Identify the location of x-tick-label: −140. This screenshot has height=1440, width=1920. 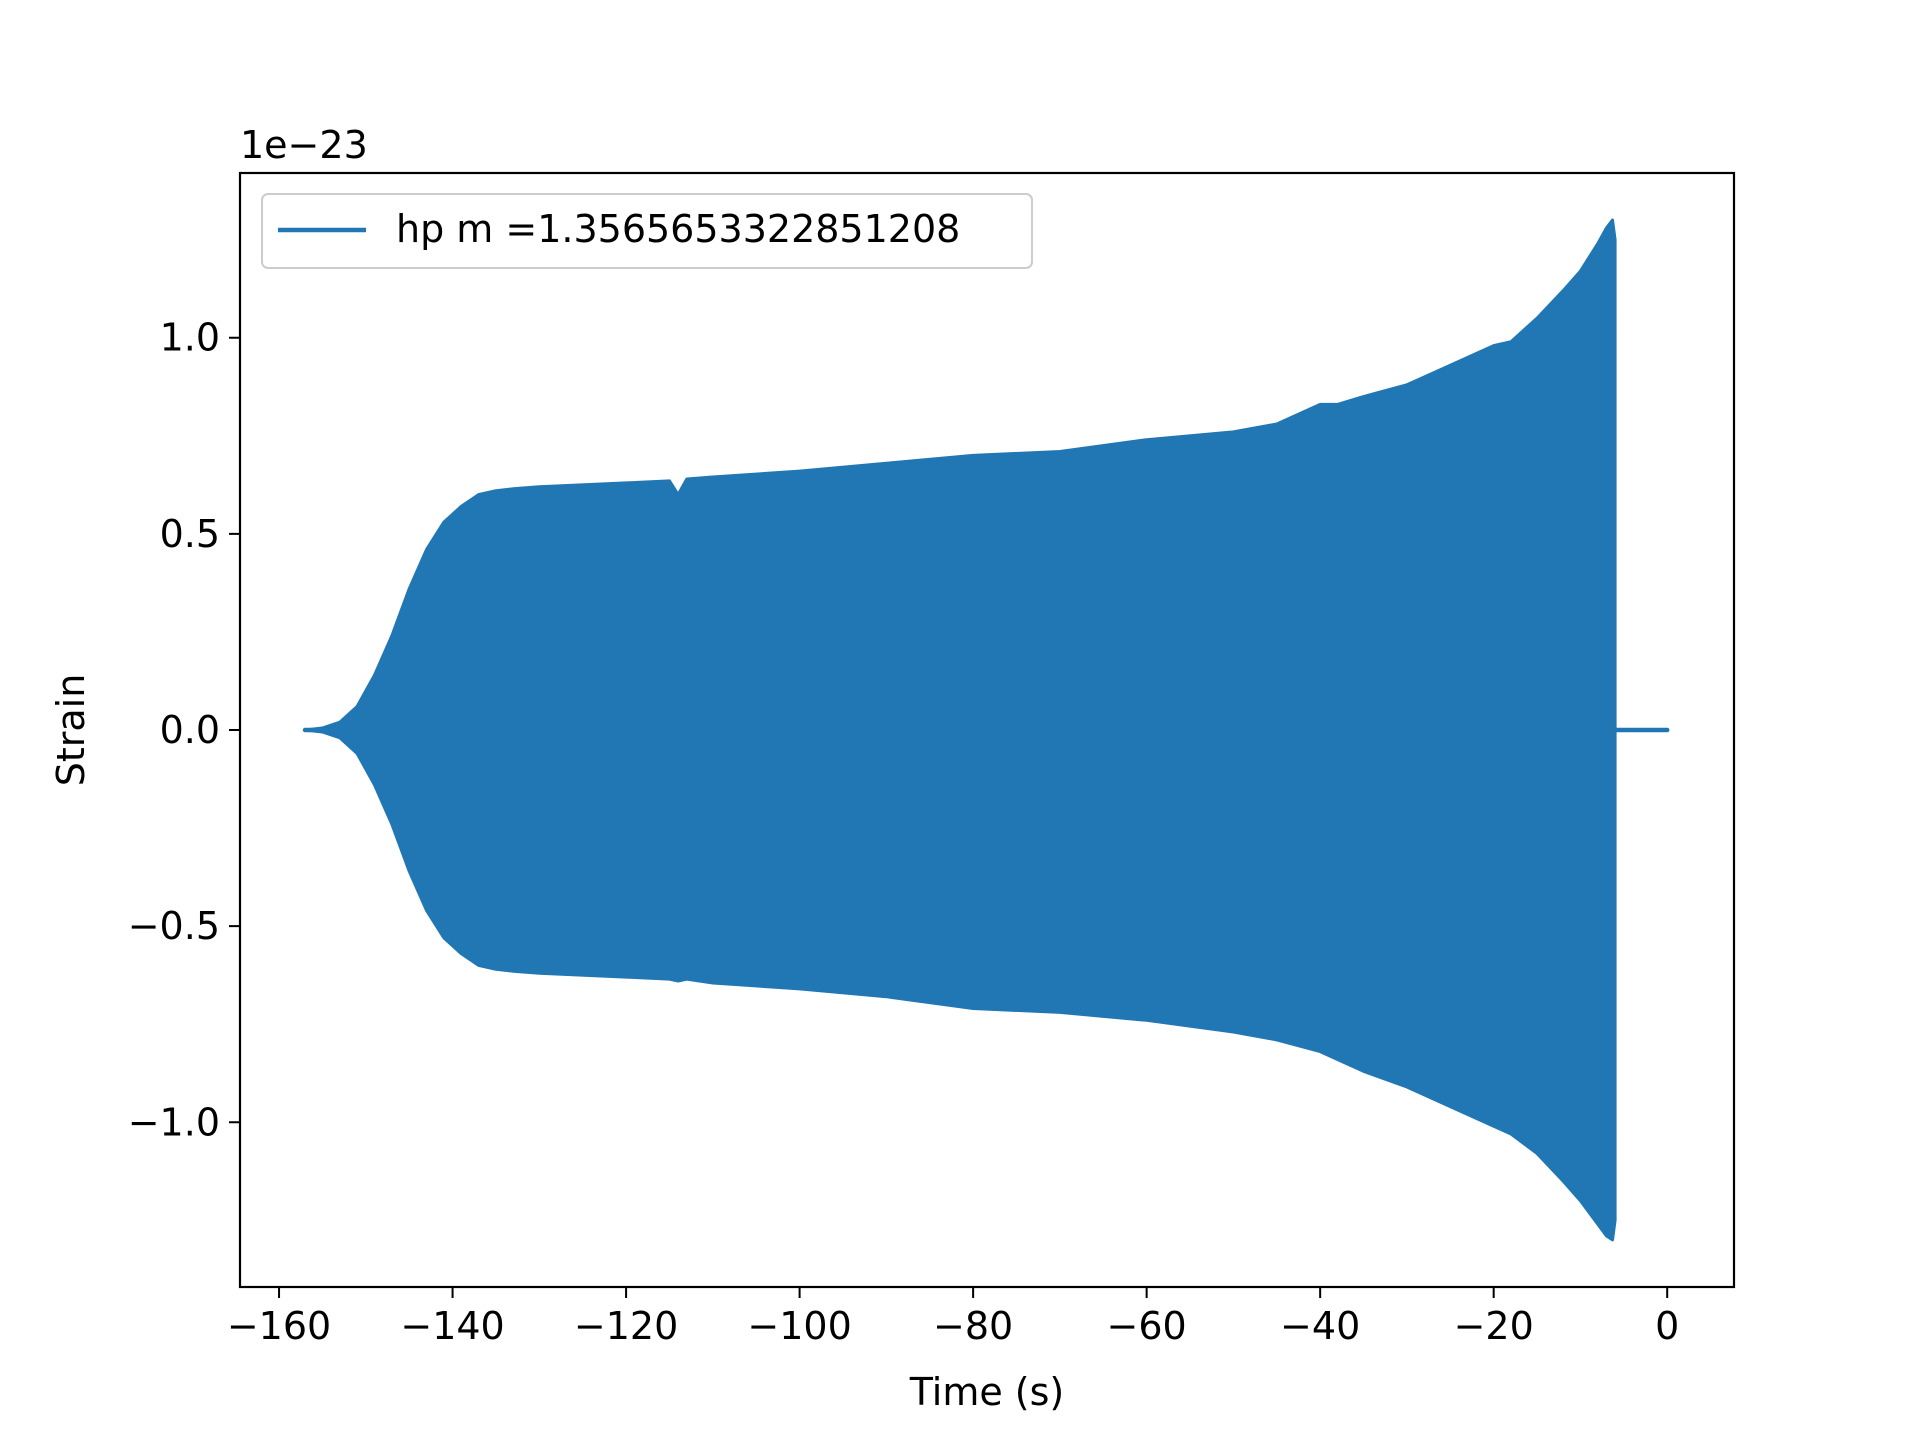
(452, 1326).